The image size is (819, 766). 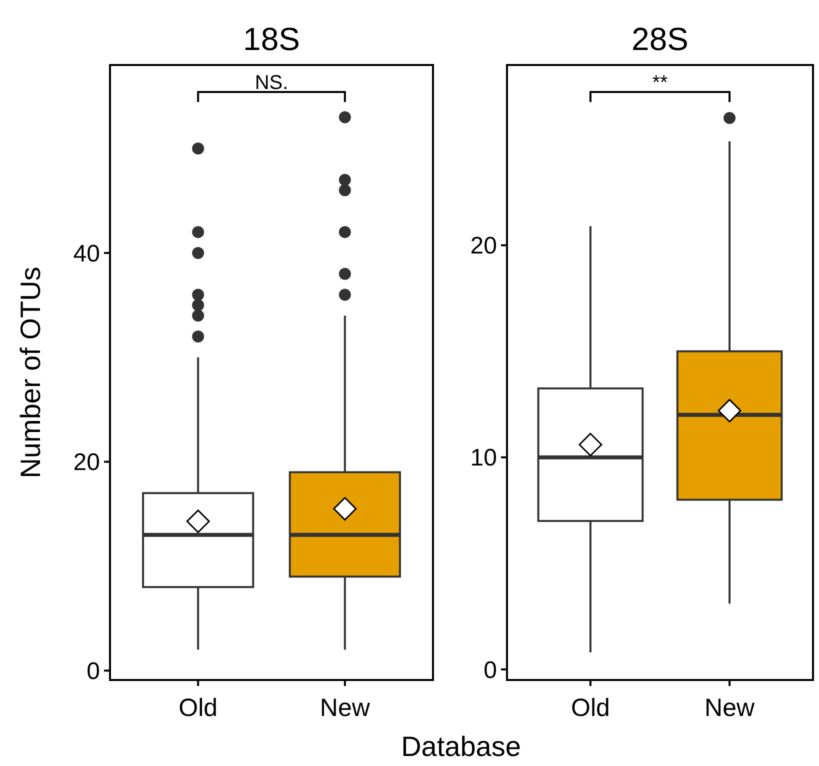 I want to click on chart-title: 18S, so click(x=271, y=39).